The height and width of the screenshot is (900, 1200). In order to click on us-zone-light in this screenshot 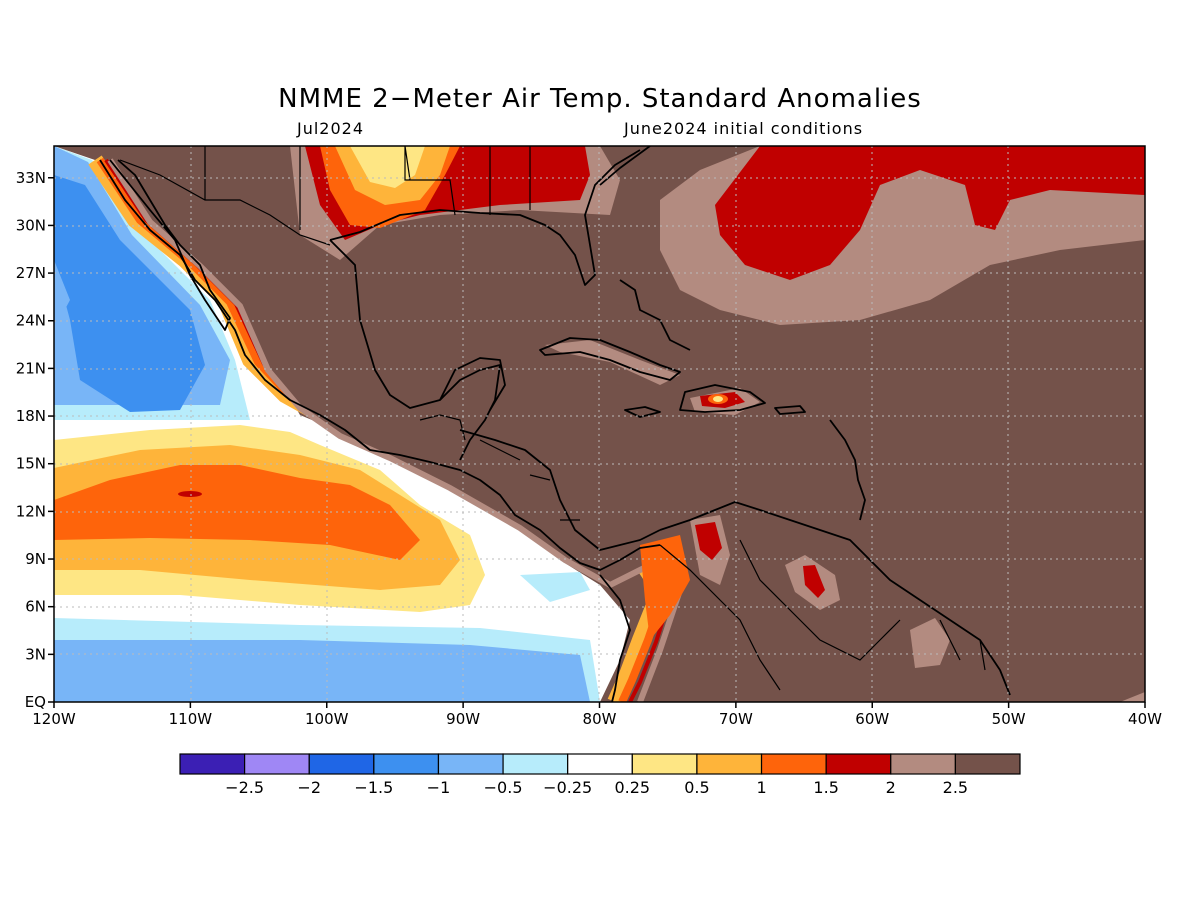, I will do `click(455, 203)`.